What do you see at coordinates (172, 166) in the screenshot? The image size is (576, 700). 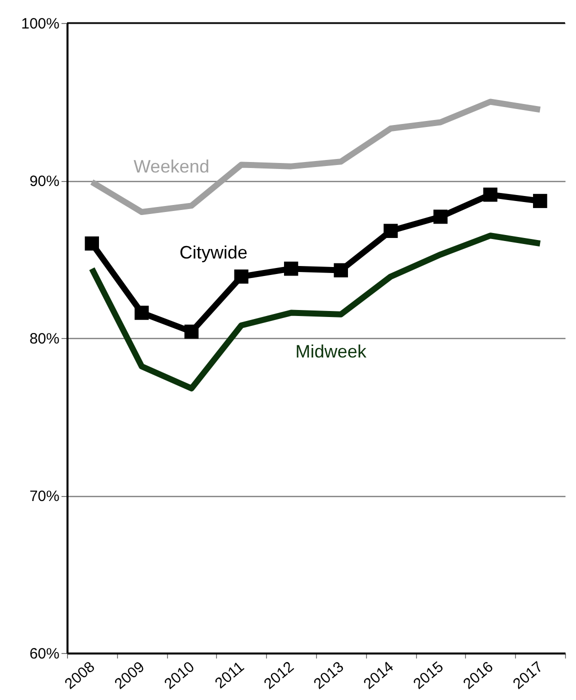 I see `series-label: Weekend` at bounding box center [172, 166].